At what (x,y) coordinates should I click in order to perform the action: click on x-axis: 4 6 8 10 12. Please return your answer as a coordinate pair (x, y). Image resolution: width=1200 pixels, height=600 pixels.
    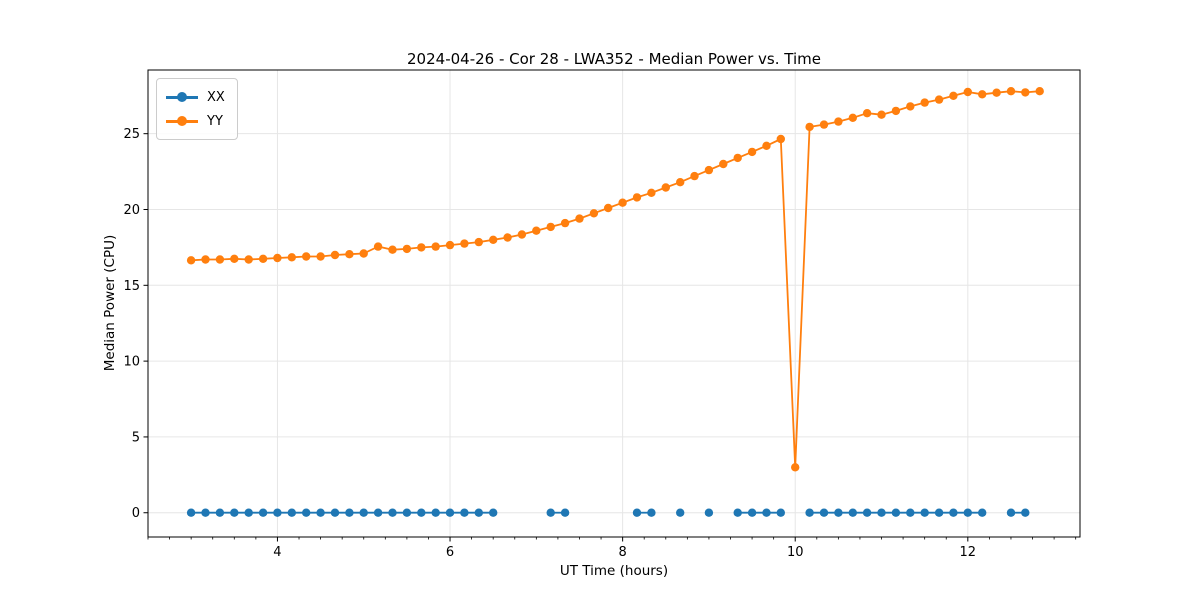
    Looking at the image, I should click on (624, 548).